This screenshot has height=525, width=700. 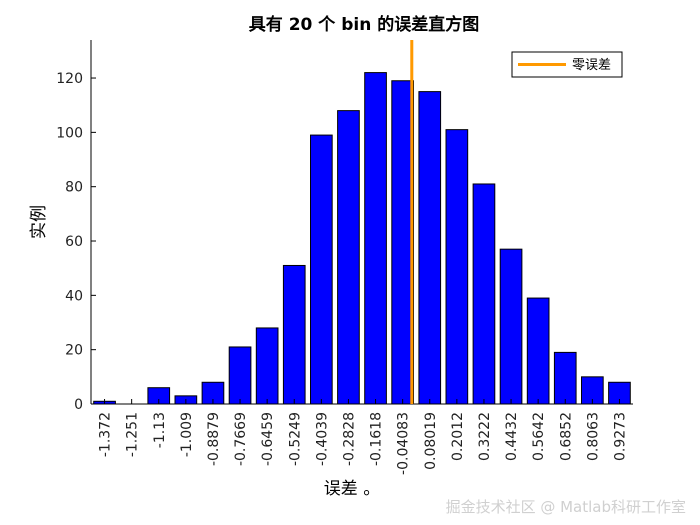 I want to click on legend: 零误差, so click(x=567, y=64).